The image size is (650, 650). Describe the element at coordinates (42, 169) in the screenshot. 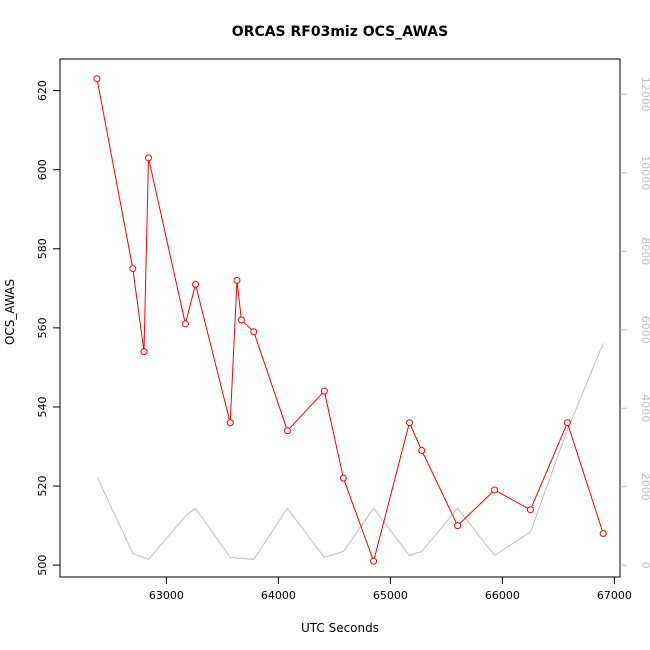

I see `y-tick-label: 600` at that location.